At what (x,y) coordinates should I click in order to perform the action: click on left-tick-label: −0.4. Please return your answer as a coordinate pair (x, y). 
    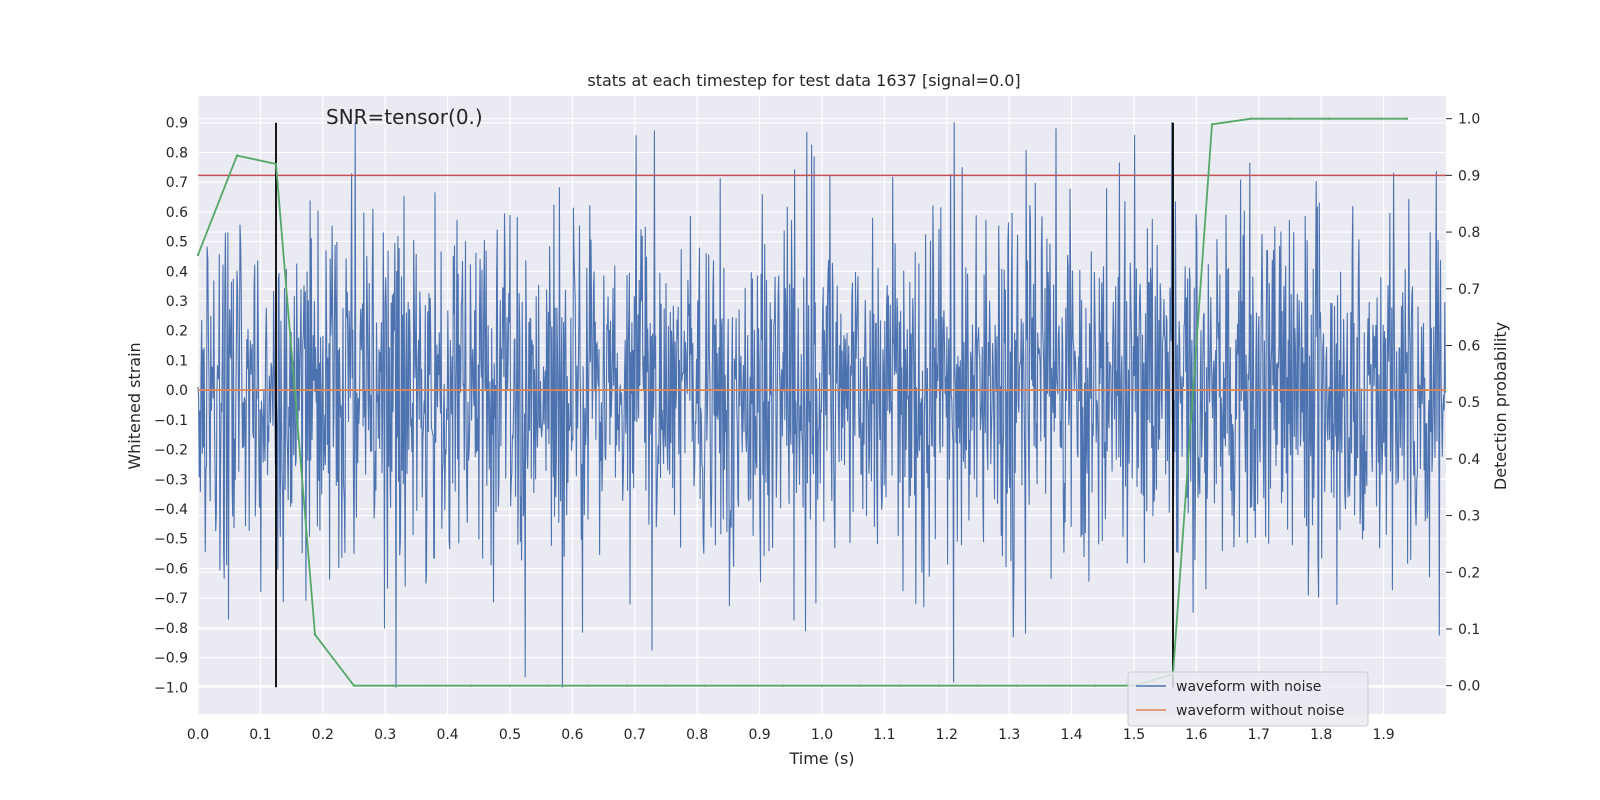
    Looking at the image, I should click on (171, 510).